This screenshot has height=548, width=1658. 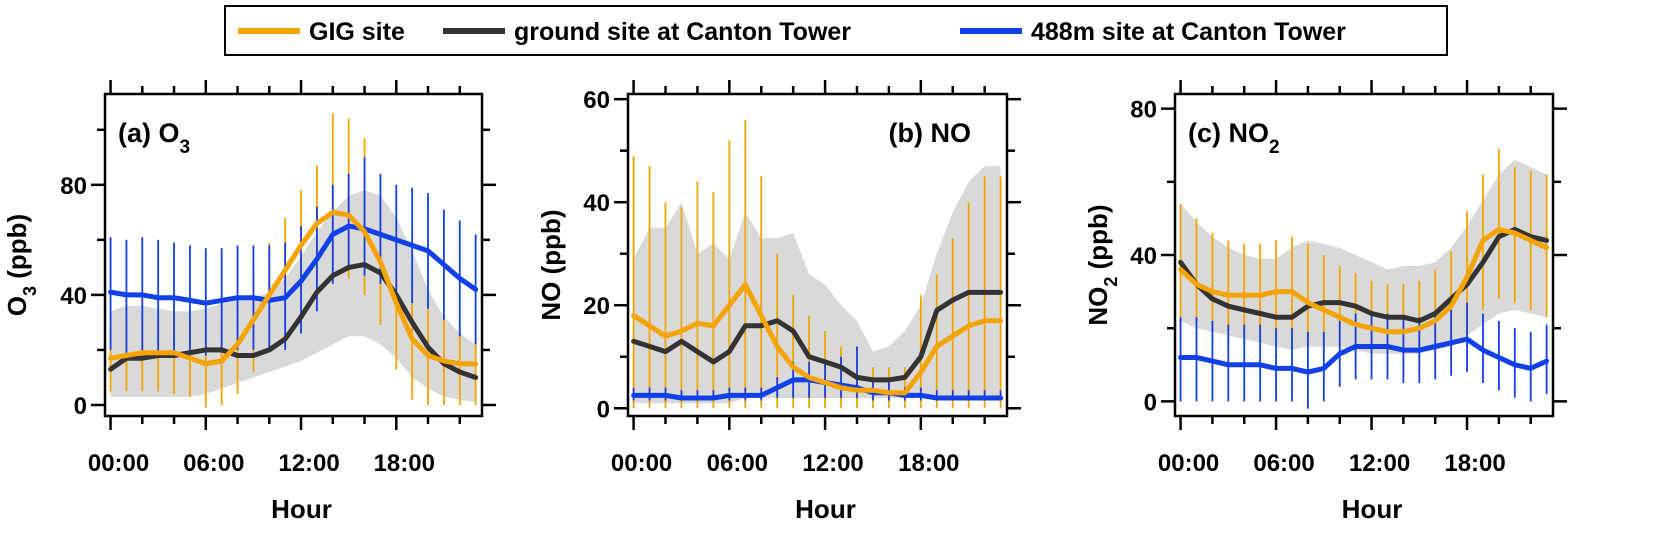 I want to click on y-axis-title: O3 (ppb), so click(x=21, y=265).